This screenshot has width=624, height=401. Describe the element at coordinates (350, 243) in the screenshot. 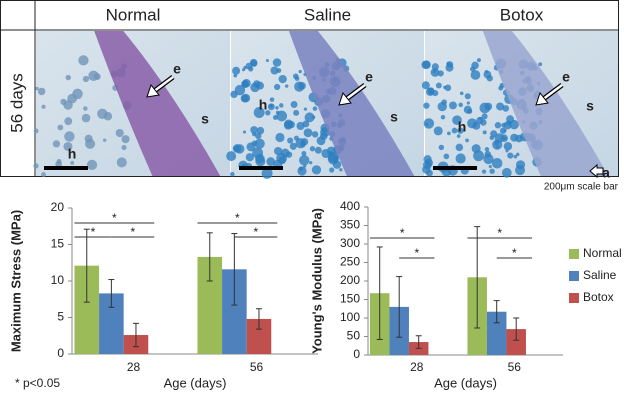

I see `y-tick-label: 300` at that location.